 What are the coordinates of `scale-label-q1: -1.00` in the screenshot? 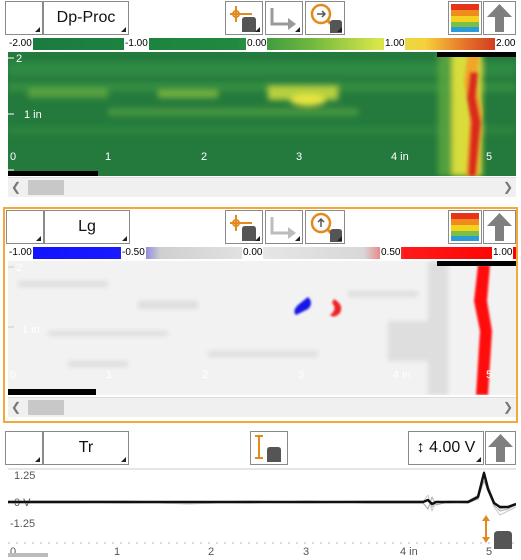 It's located at (136, 43).